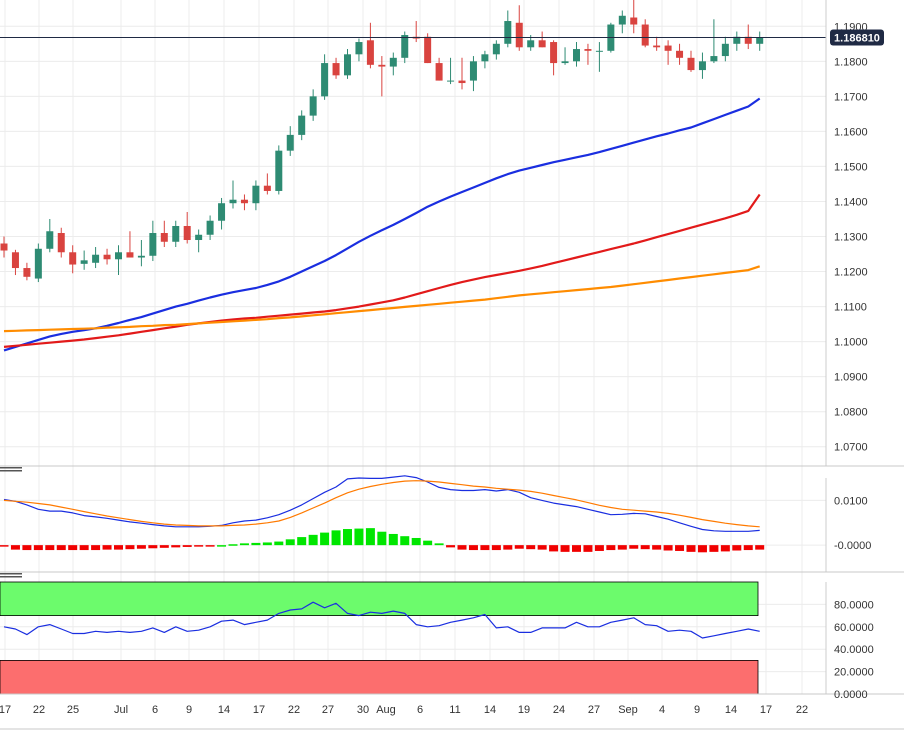  What do you see at coordinates (559, 710) in the screenshot?
I see `x-tick-label: 24` at bounding box center [559, 710].